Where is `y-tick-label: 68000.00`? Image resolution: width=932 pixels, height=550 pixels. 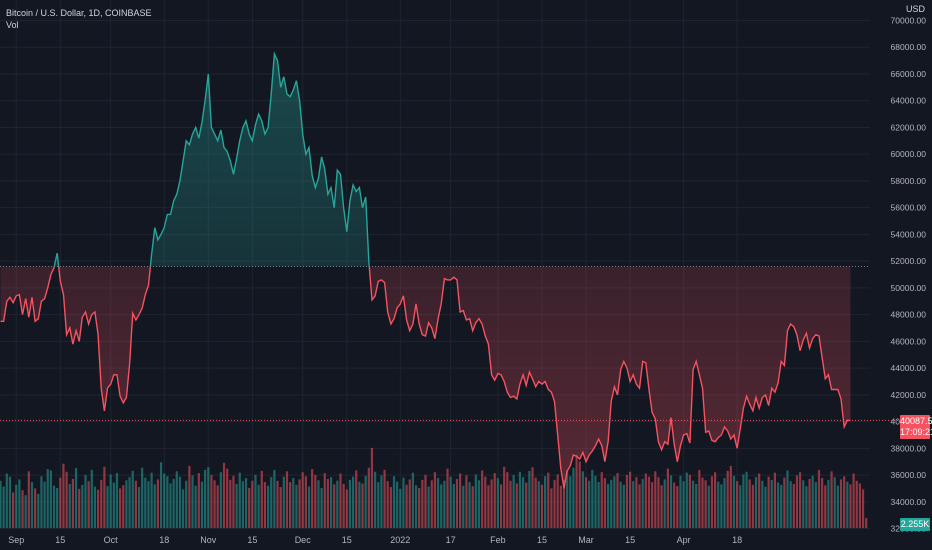 y-tick-label: 68000.00 is located at coordinates (909, 47).